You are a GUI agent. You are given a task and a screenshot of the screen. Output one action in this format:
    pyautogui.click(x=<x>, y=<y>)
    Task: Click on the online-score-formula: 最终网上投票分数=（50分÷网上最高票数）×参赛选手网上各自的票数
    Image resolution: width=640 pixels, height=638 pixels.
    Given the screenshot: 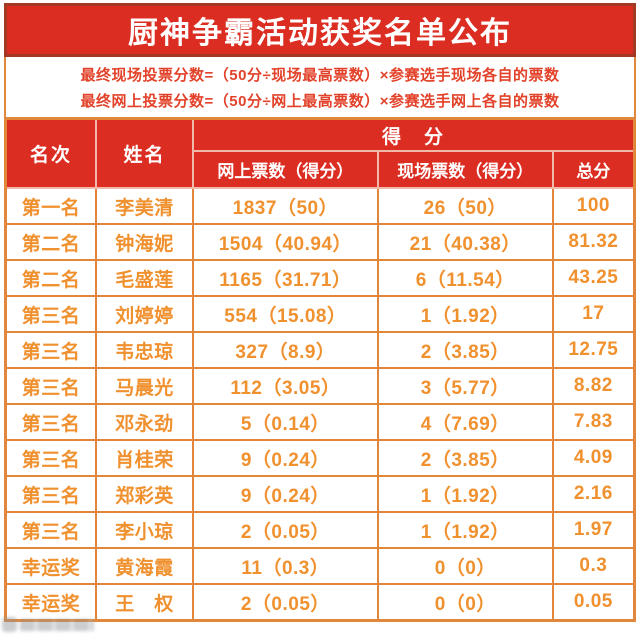 What is the action you would take?
    pyautogui.click(x=320, y=101)
    